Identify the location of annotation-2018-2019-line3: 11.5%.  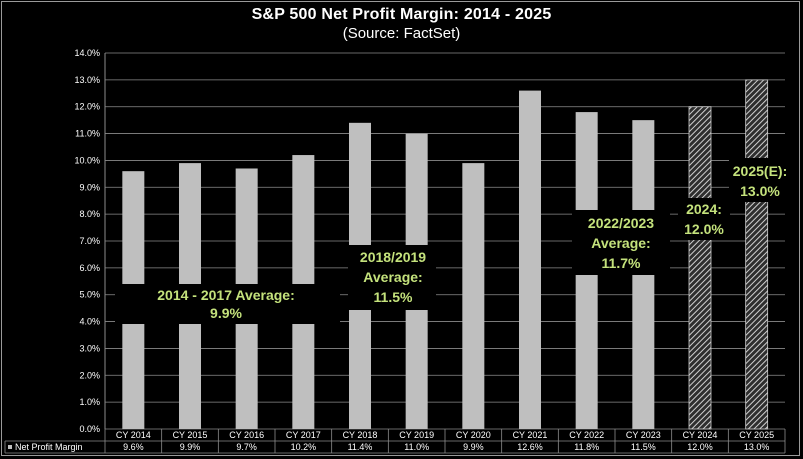
(393, 297).